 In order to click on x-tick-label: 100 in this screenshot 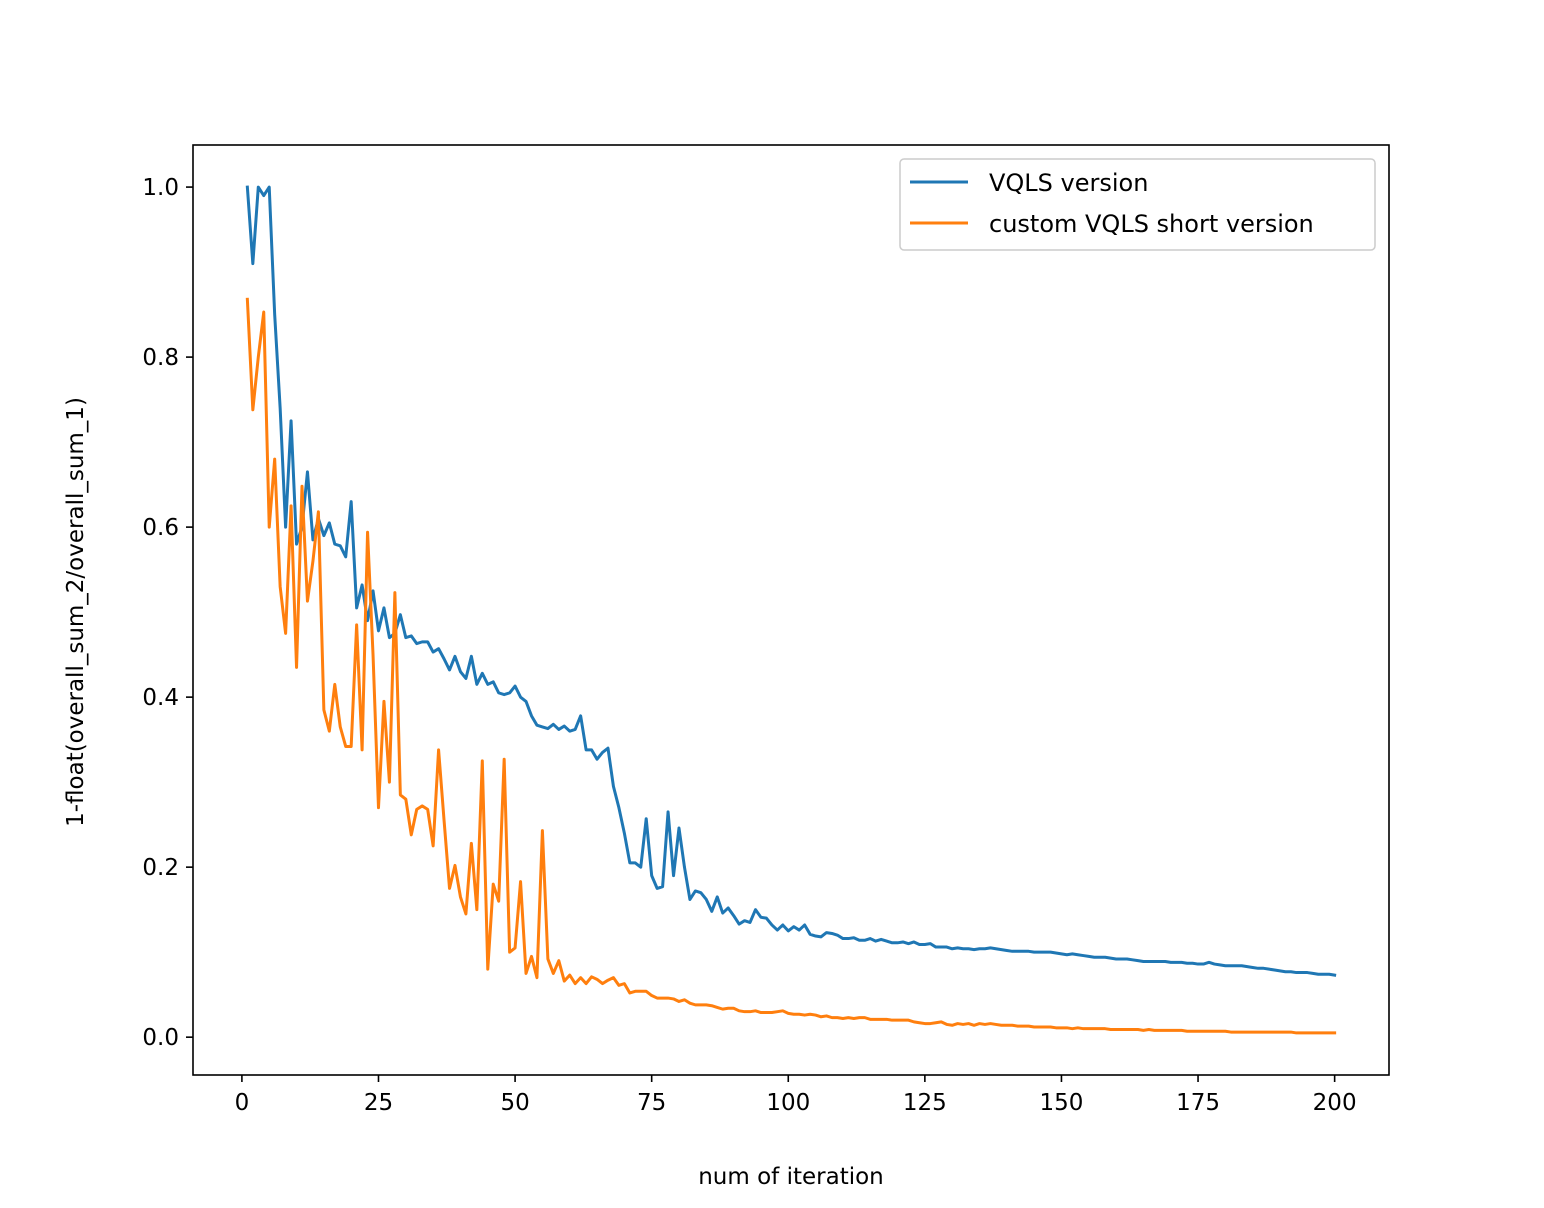, I will do `click(788, 1103)`.